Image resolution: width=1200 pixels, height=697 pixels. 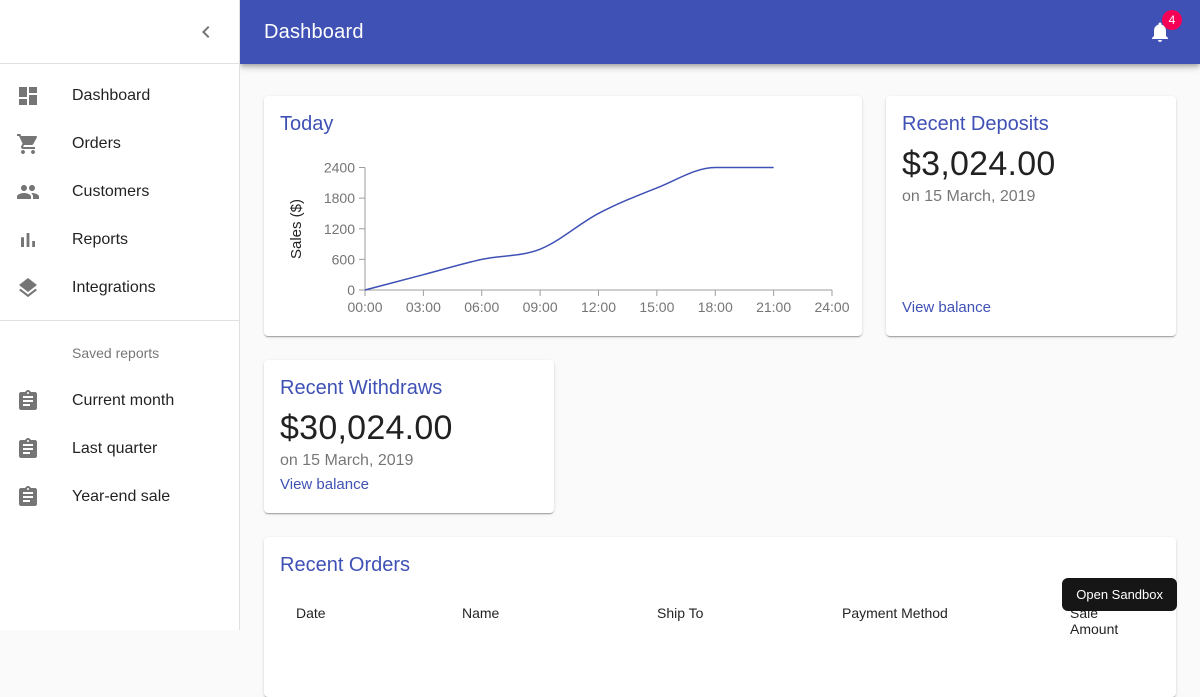 What do you see at coordinates (720, 565) in the screenshot?
I see `orders-card-title: Recent Orders` at bounding box center [720, 565].